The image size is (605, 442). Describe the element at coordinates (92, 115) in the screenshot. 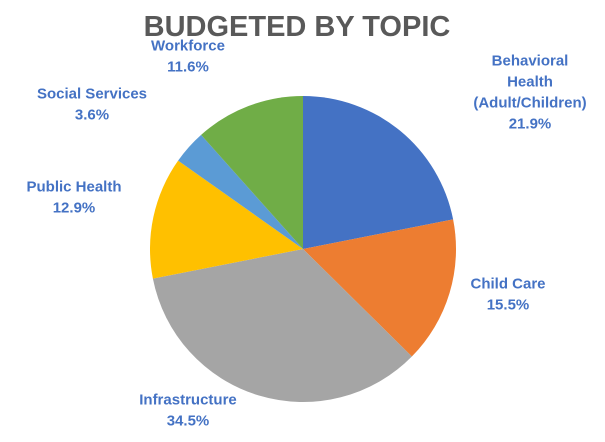

I see `slice-percent: 3.6%` at that location.